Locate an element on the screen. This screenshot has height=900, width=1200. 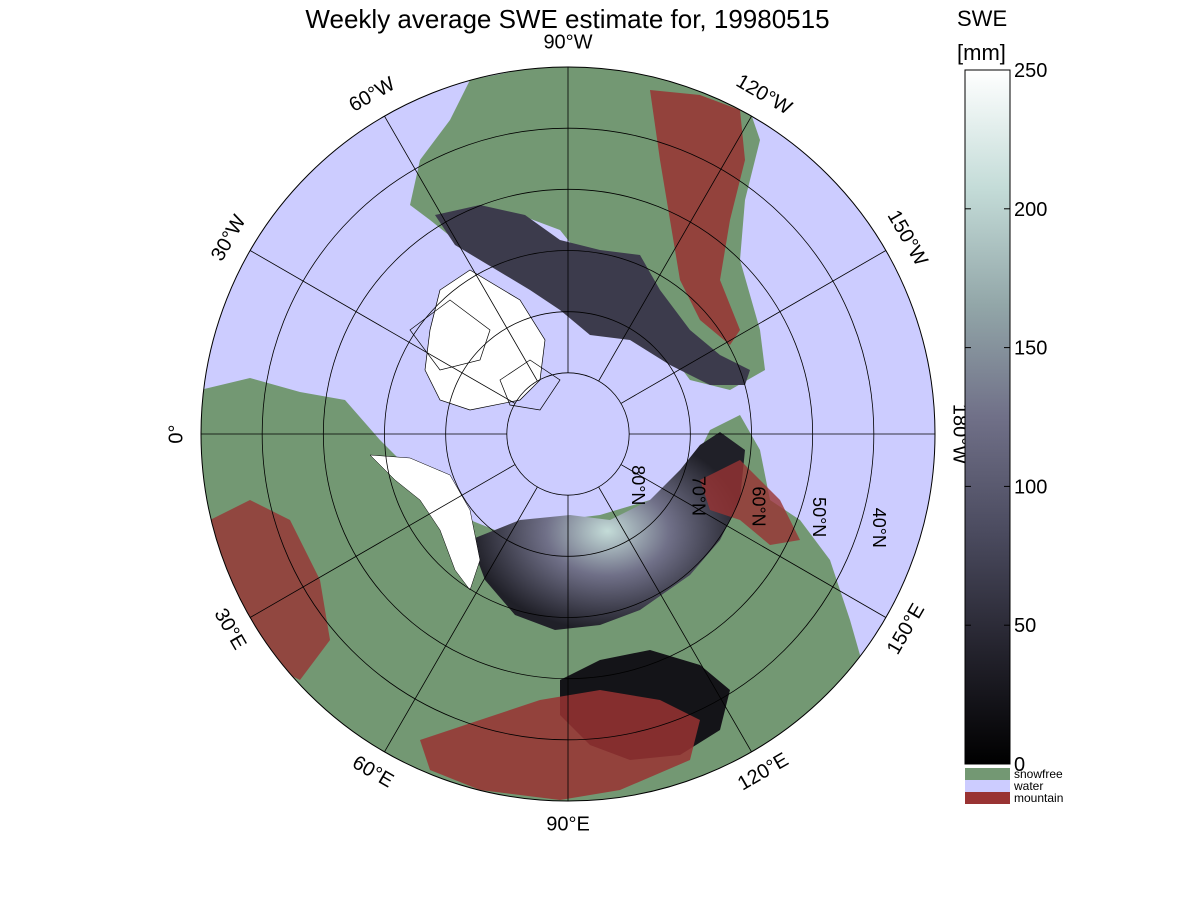
mountain-east-siberia is located at coordinates (750, 502).